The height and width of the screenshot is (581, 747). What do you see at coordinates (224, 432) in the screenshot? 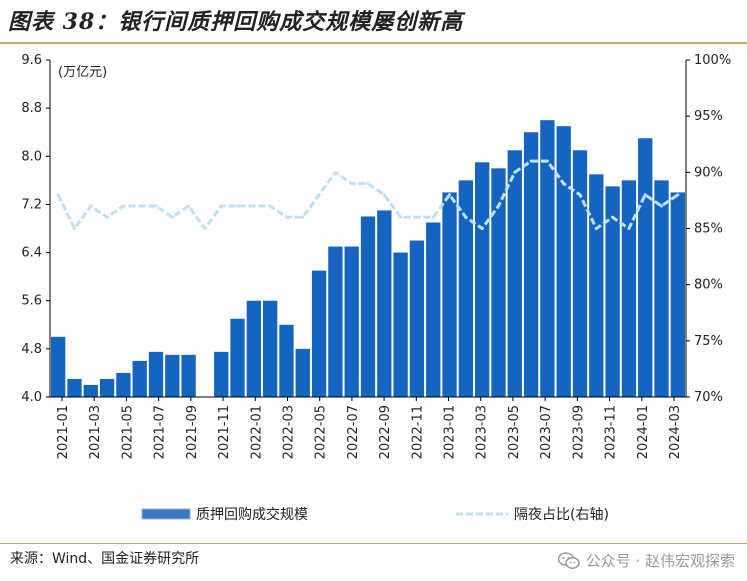
I see `x-tick-label: 2021-11` at bounding box center [224, 432].